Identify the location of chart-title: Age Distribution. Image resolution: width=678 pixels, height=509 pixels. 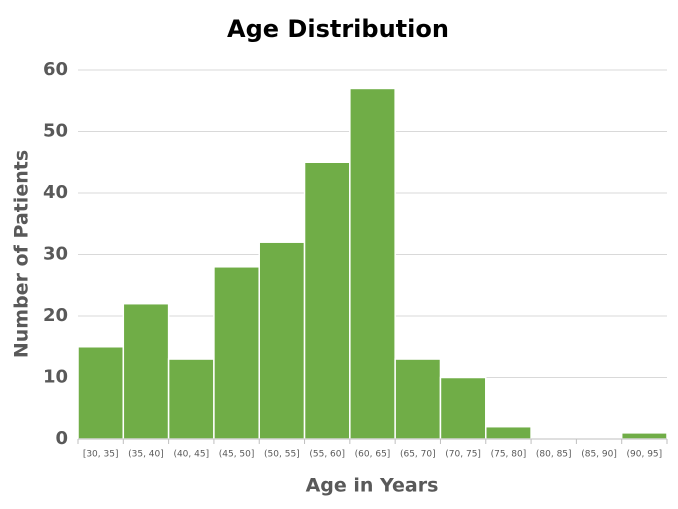
(338, 29).